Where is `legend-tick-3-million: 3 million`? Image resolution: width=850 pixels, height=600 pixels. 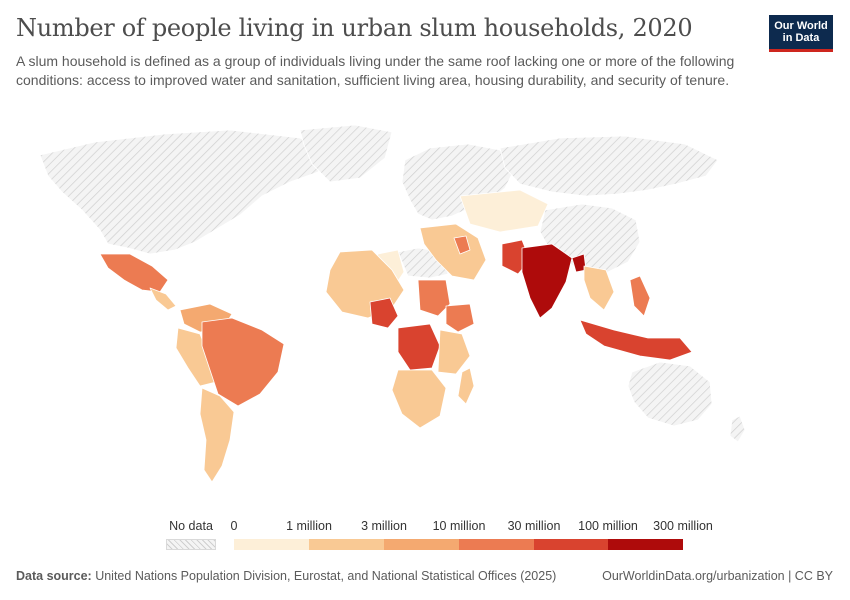
legend-tick-3-million: 3 million is located at coordinates (384, 526).